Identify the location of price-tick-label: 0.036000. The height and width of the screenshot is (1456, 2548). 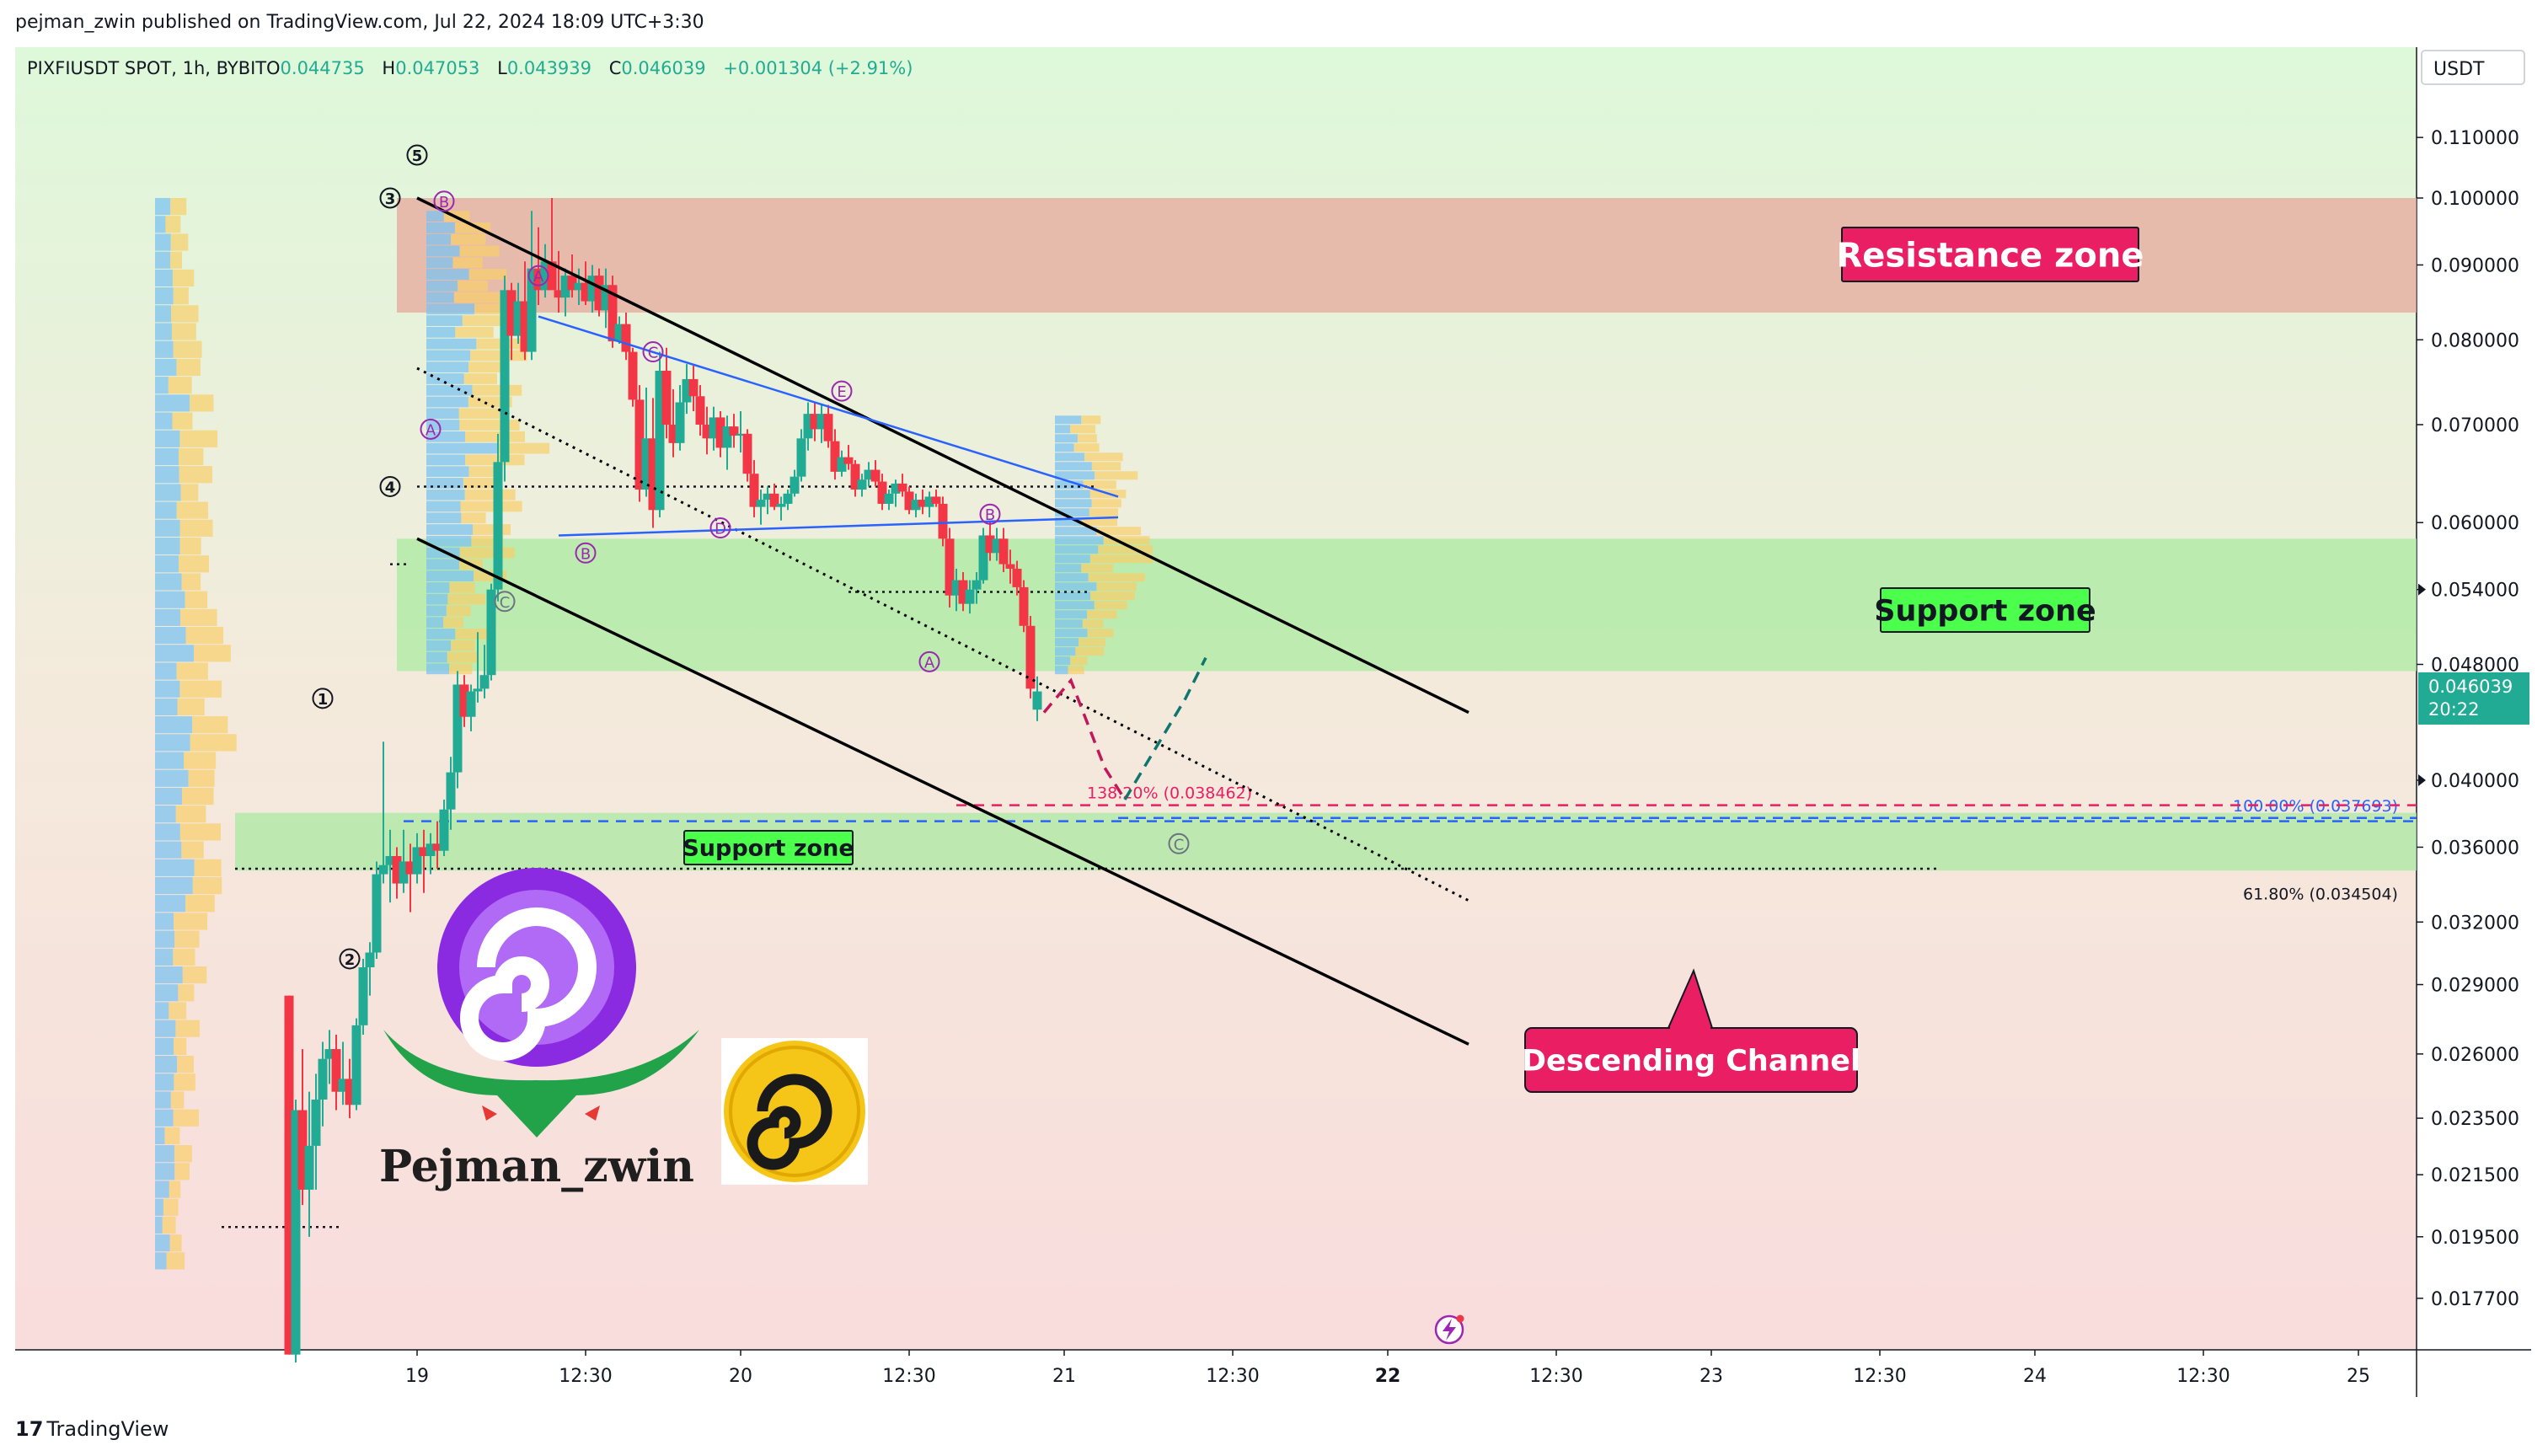
(2475, 848).